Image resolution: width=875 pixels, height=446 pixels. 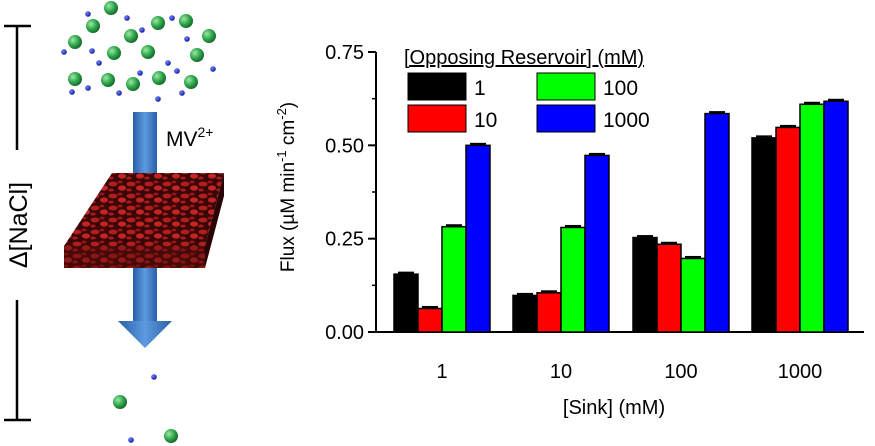 I want to click on y-axis-ticks: 0.00 0.25 0.50 0.75, so click(x=350, y=193).